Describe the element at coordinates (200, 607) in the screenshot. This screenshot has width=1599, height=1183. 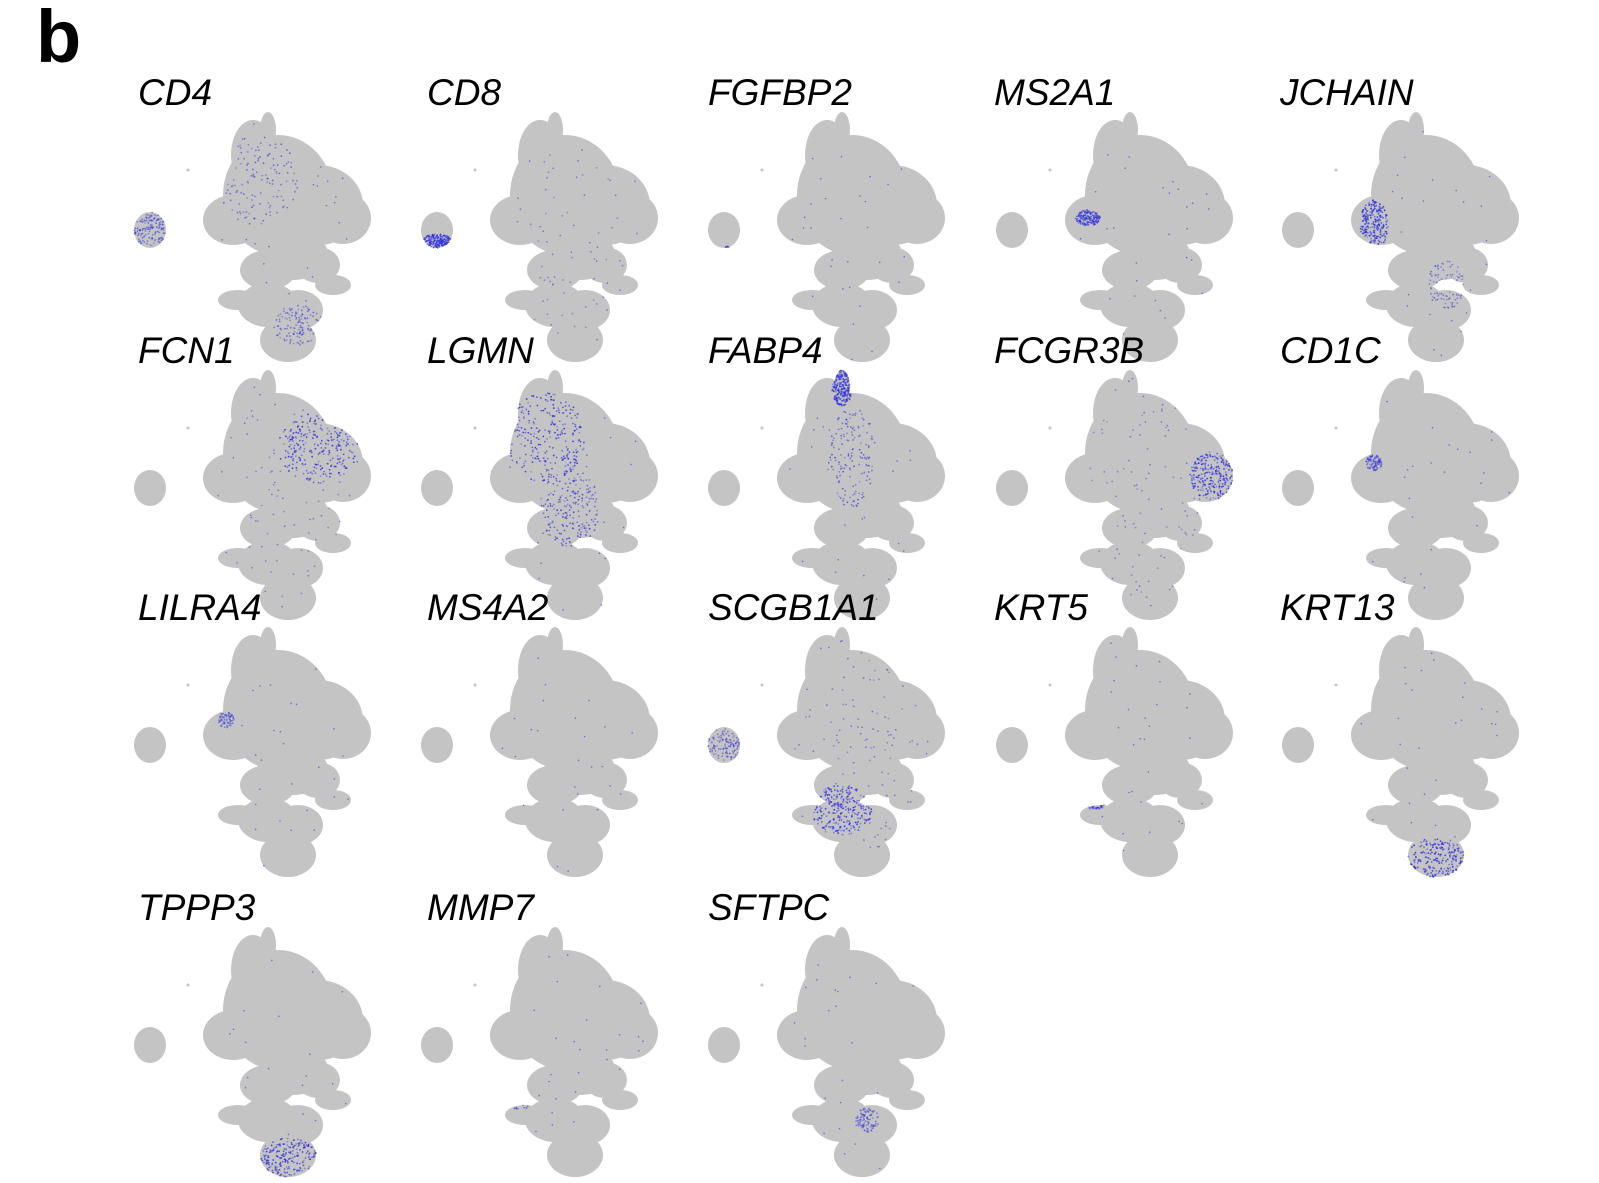
I see `gene-label: LILRA4` at that location.